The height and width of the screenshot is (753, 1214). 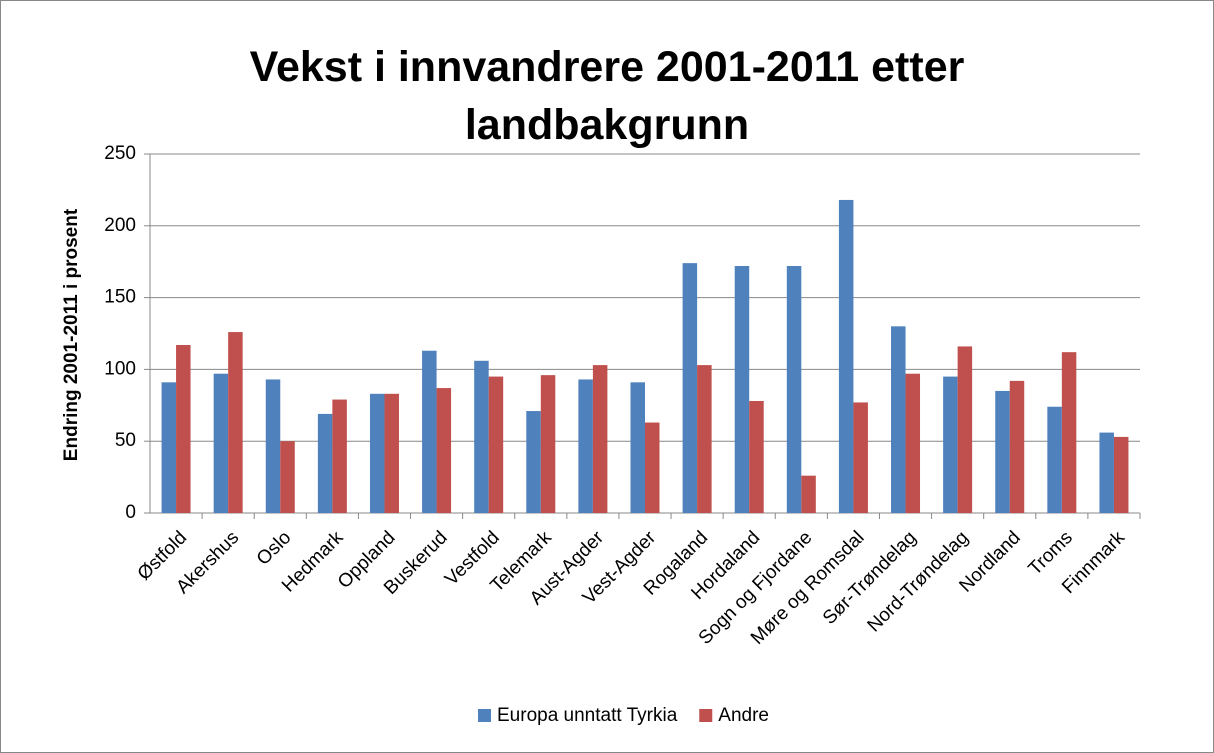 I want to click on x-tick-label: Oslo, so click(x=274, y=548).